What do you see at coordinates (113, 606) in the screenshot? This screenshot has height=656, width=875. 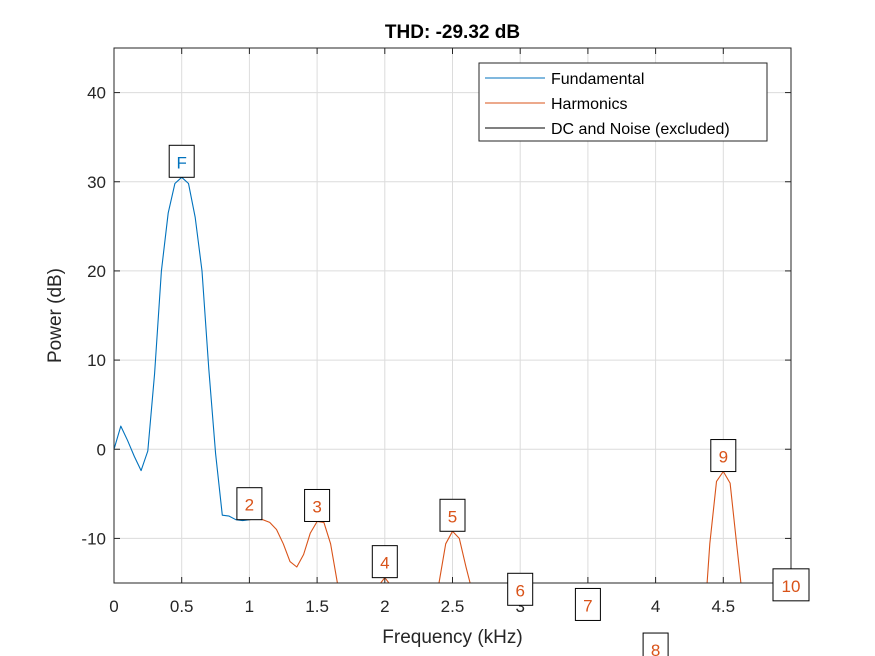 I see `x-tick-label: 0` at bounding box center [113, 606].